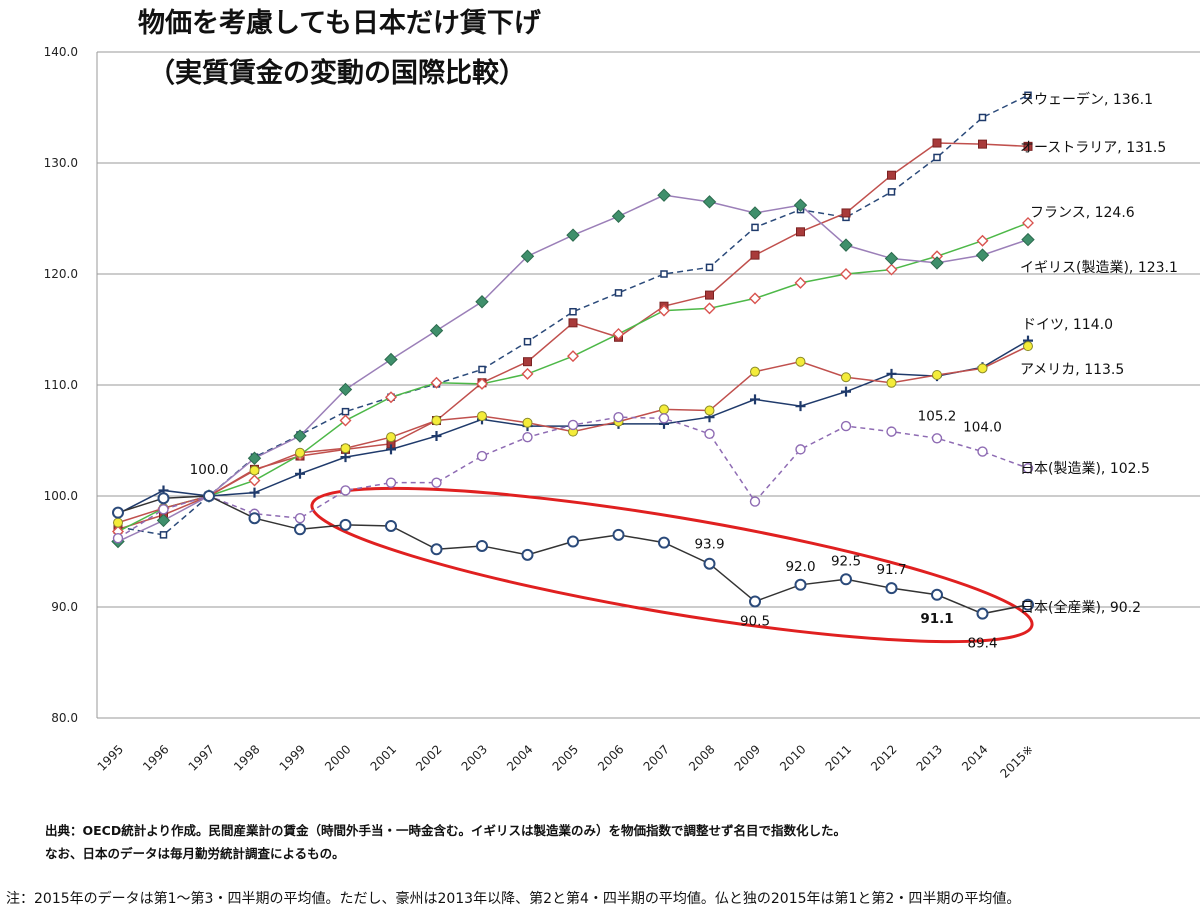  What do you see at coordinates (573, 477) in the screenshot?
I see `series--102-5` at bounding box center [573, 477].